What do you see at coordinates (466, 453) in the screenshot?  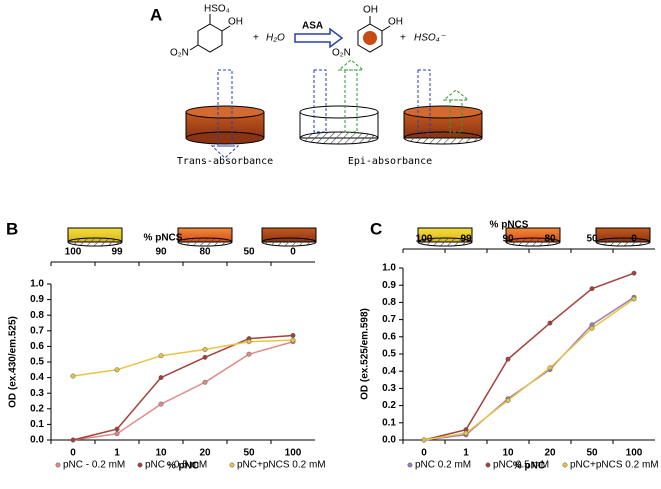 I see `x-tick-label: 1` at bounding box center [466, 453].